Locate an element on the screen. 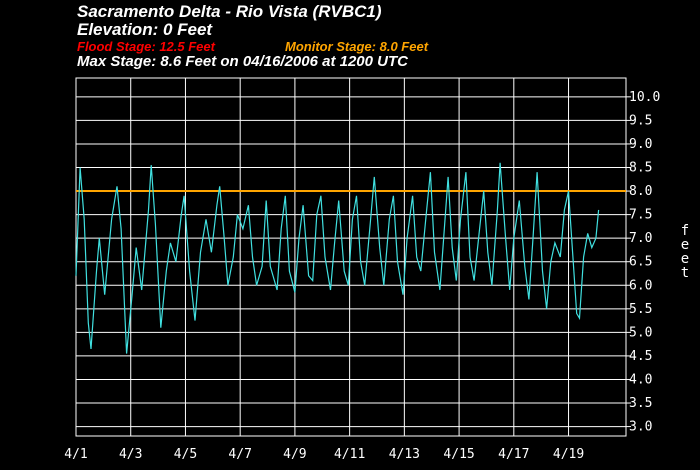  y-tick-label: 4.0 is located at coordinates (640, 379).